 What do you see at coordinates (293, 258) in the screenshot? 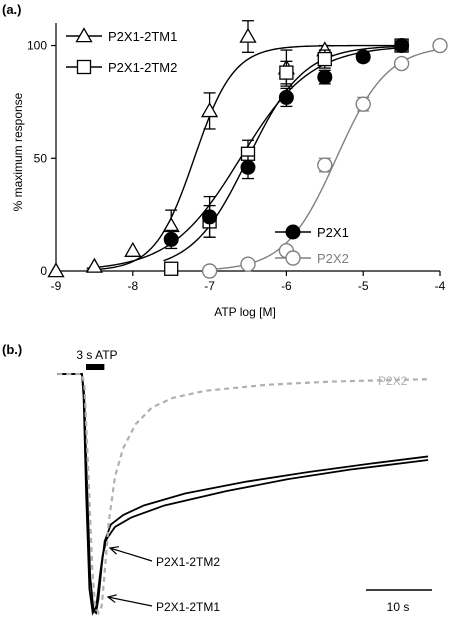
I see `legend-marker-p2x2` at bounding box center [293, 258].